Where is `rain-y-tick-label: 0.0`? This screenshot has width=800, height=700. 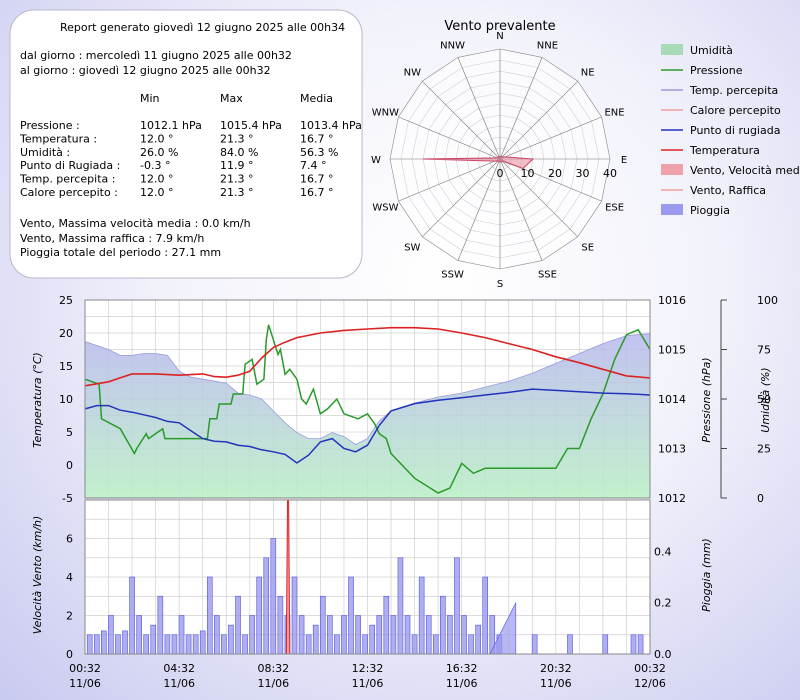
rain-y-tick-label: 0.0 is located at coordinates (663, 654).